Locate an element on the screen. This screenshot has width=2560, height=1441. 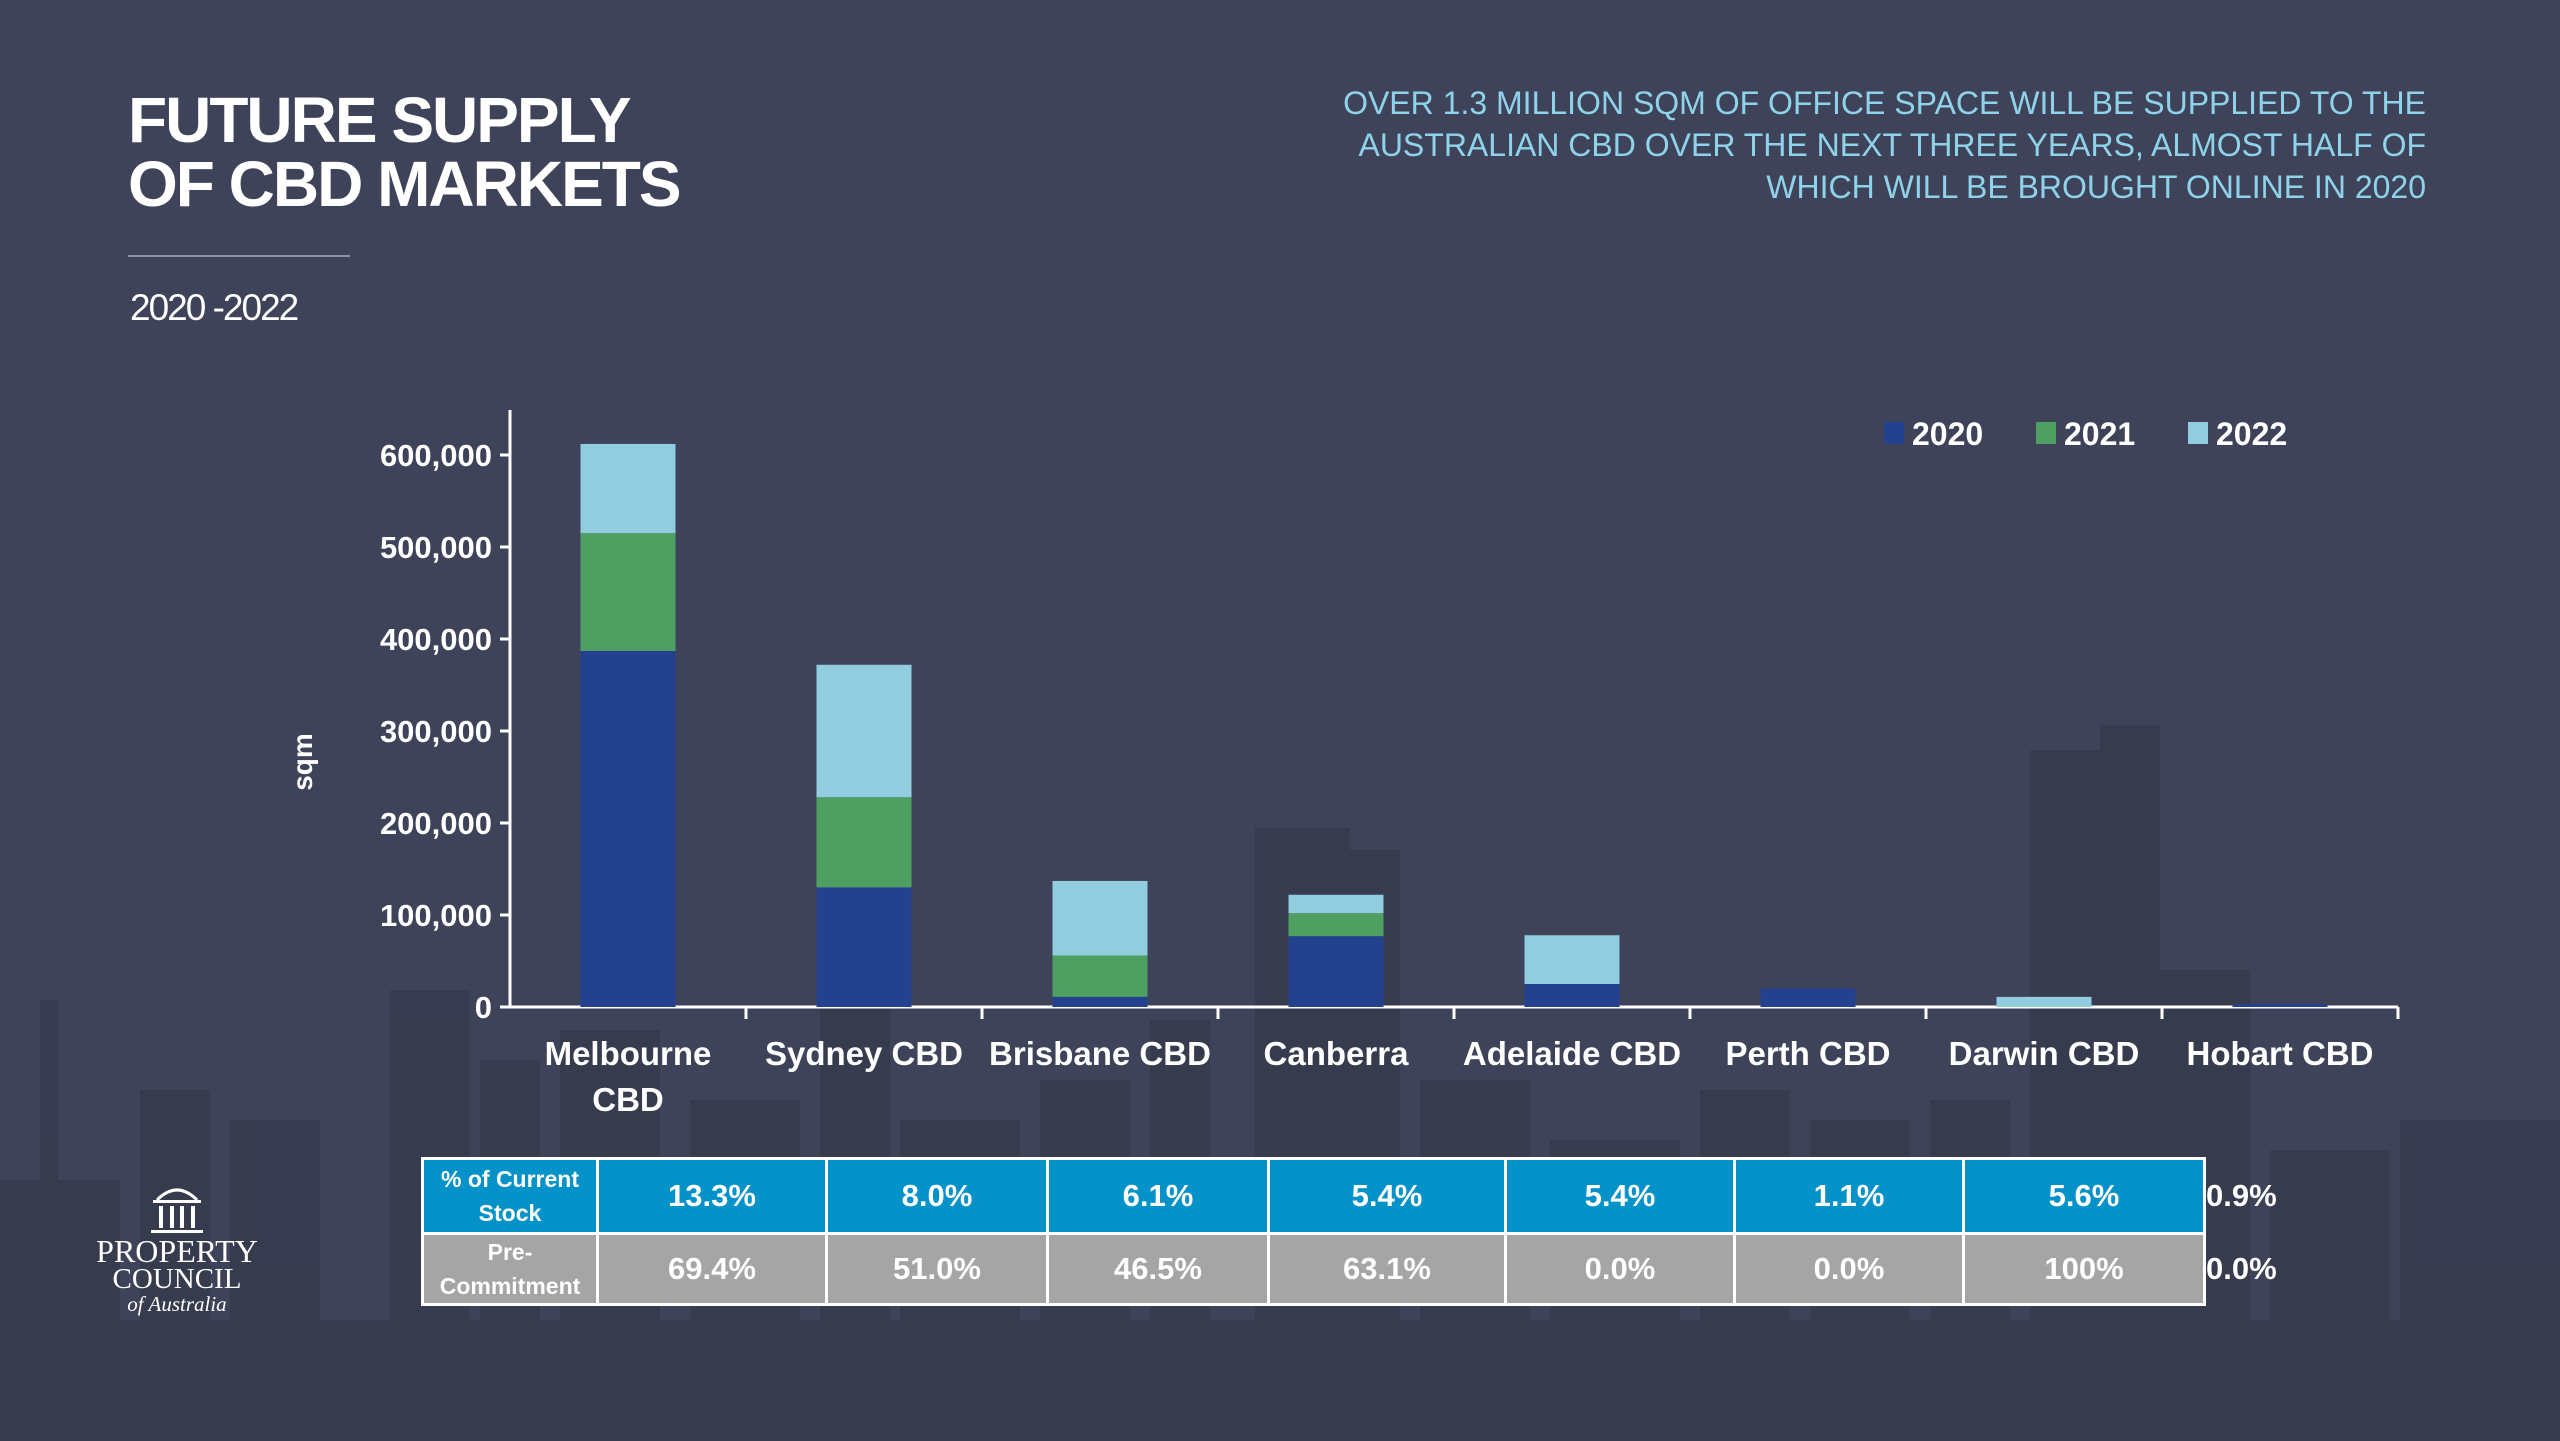
row-label: % of Current Stock is located at coordinates (510, 1196).